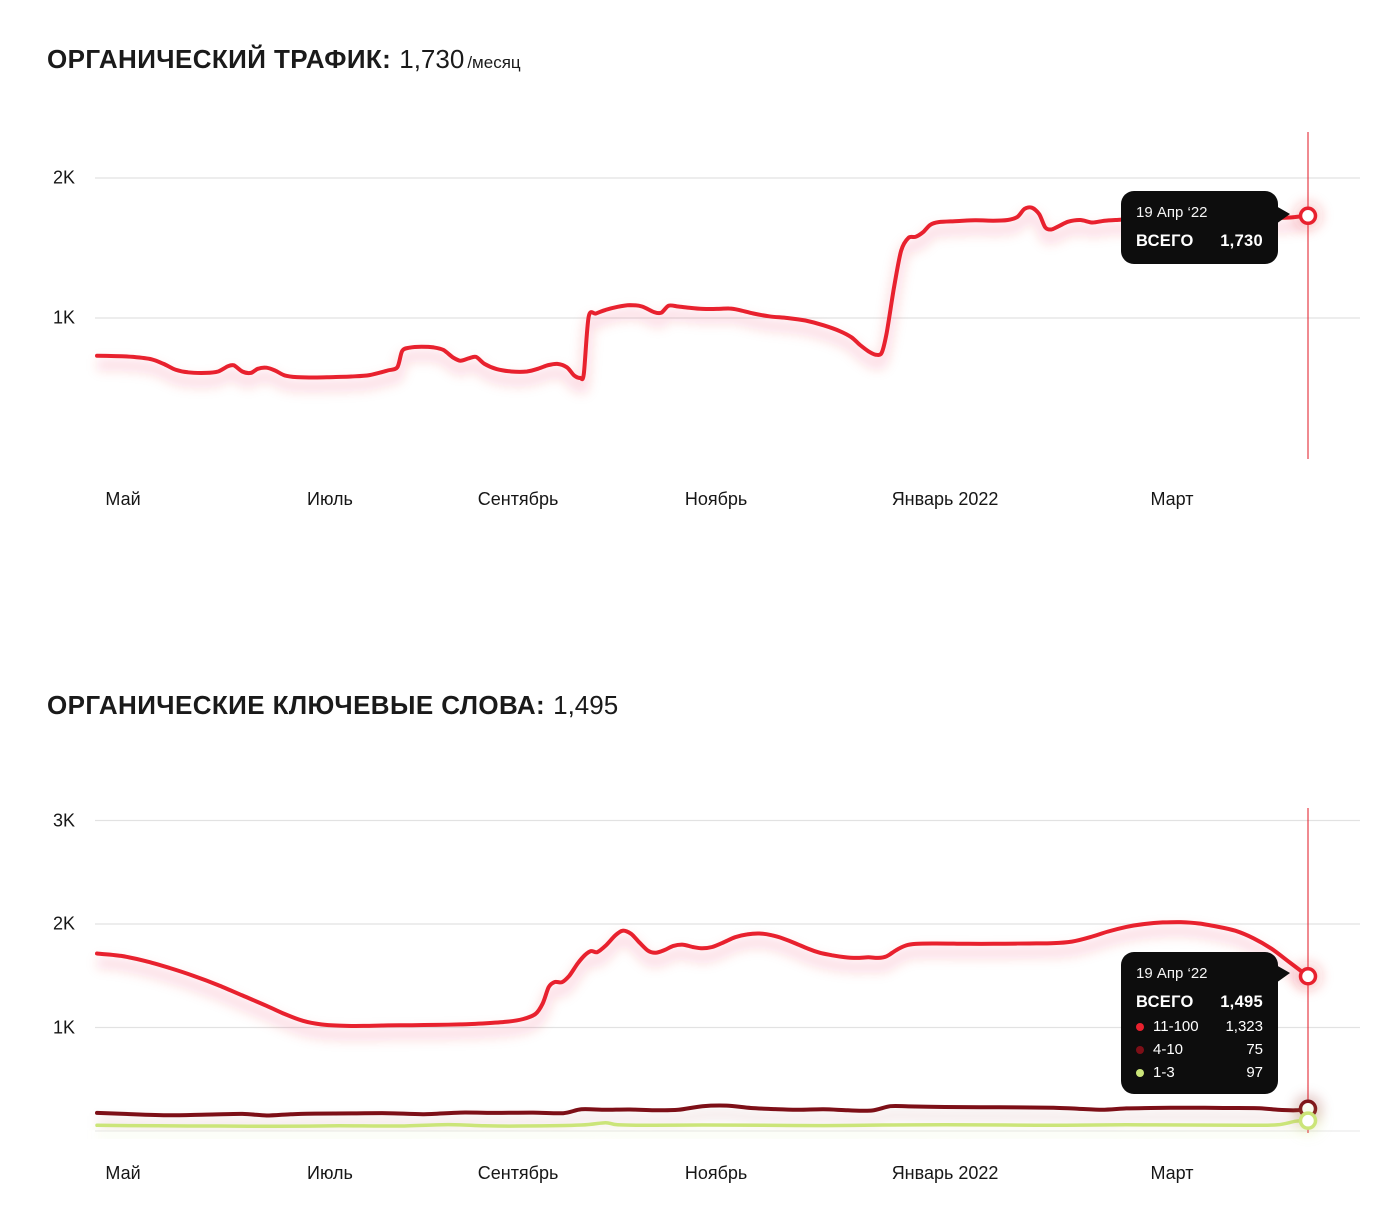 The width and height of the screenshot is (1400, 1231). I want to click on tooltip-series-label: 11-100, so click(1167, 1026).